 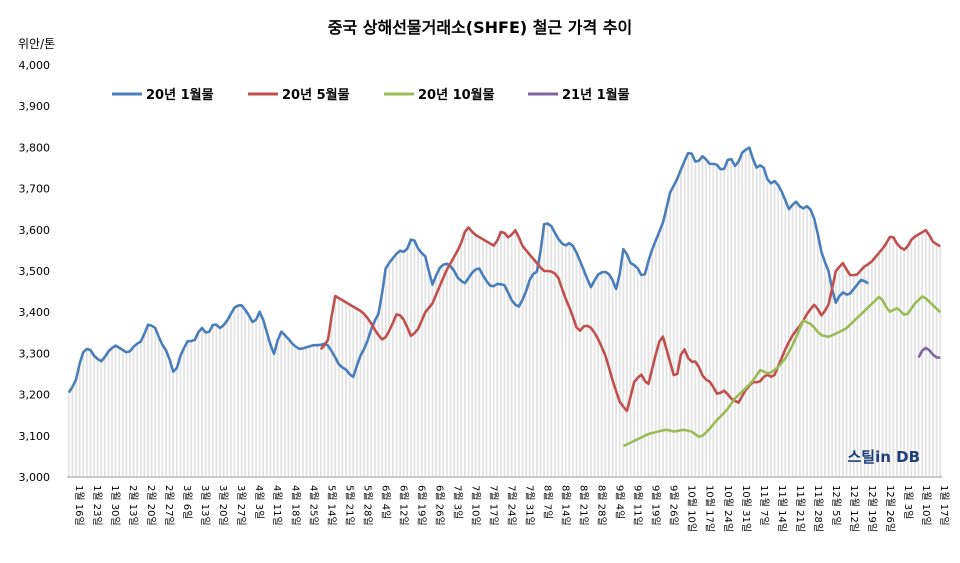 I want to click on x-tick-label: 3월 20일, so click(x=223, y=505).